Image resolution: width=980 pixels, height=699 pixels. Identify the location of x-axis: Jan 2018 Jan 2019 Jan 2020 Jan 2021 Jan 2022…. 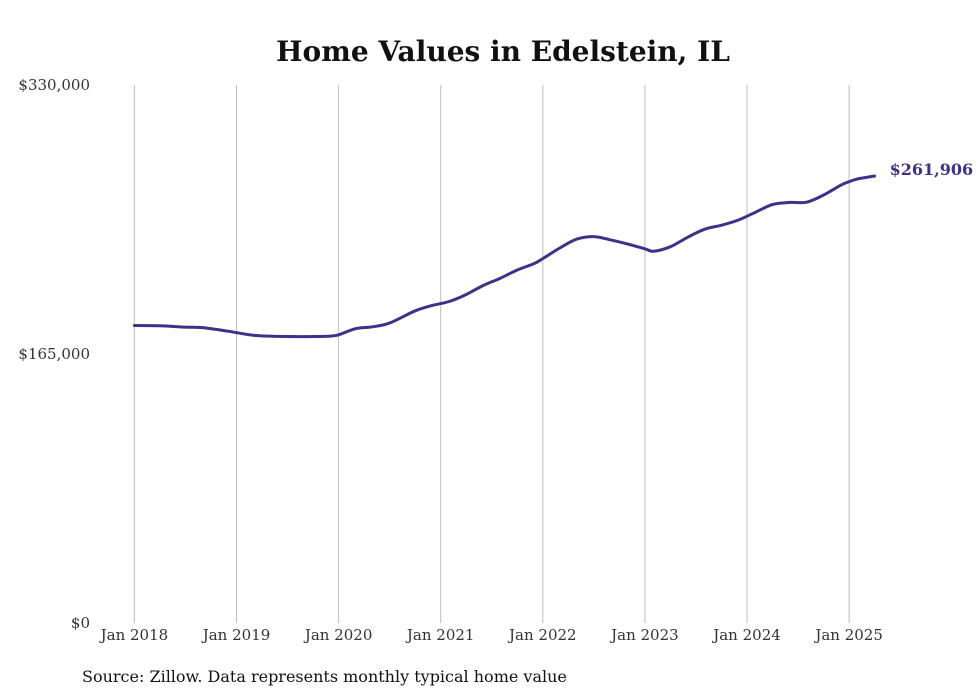
(491, 635).